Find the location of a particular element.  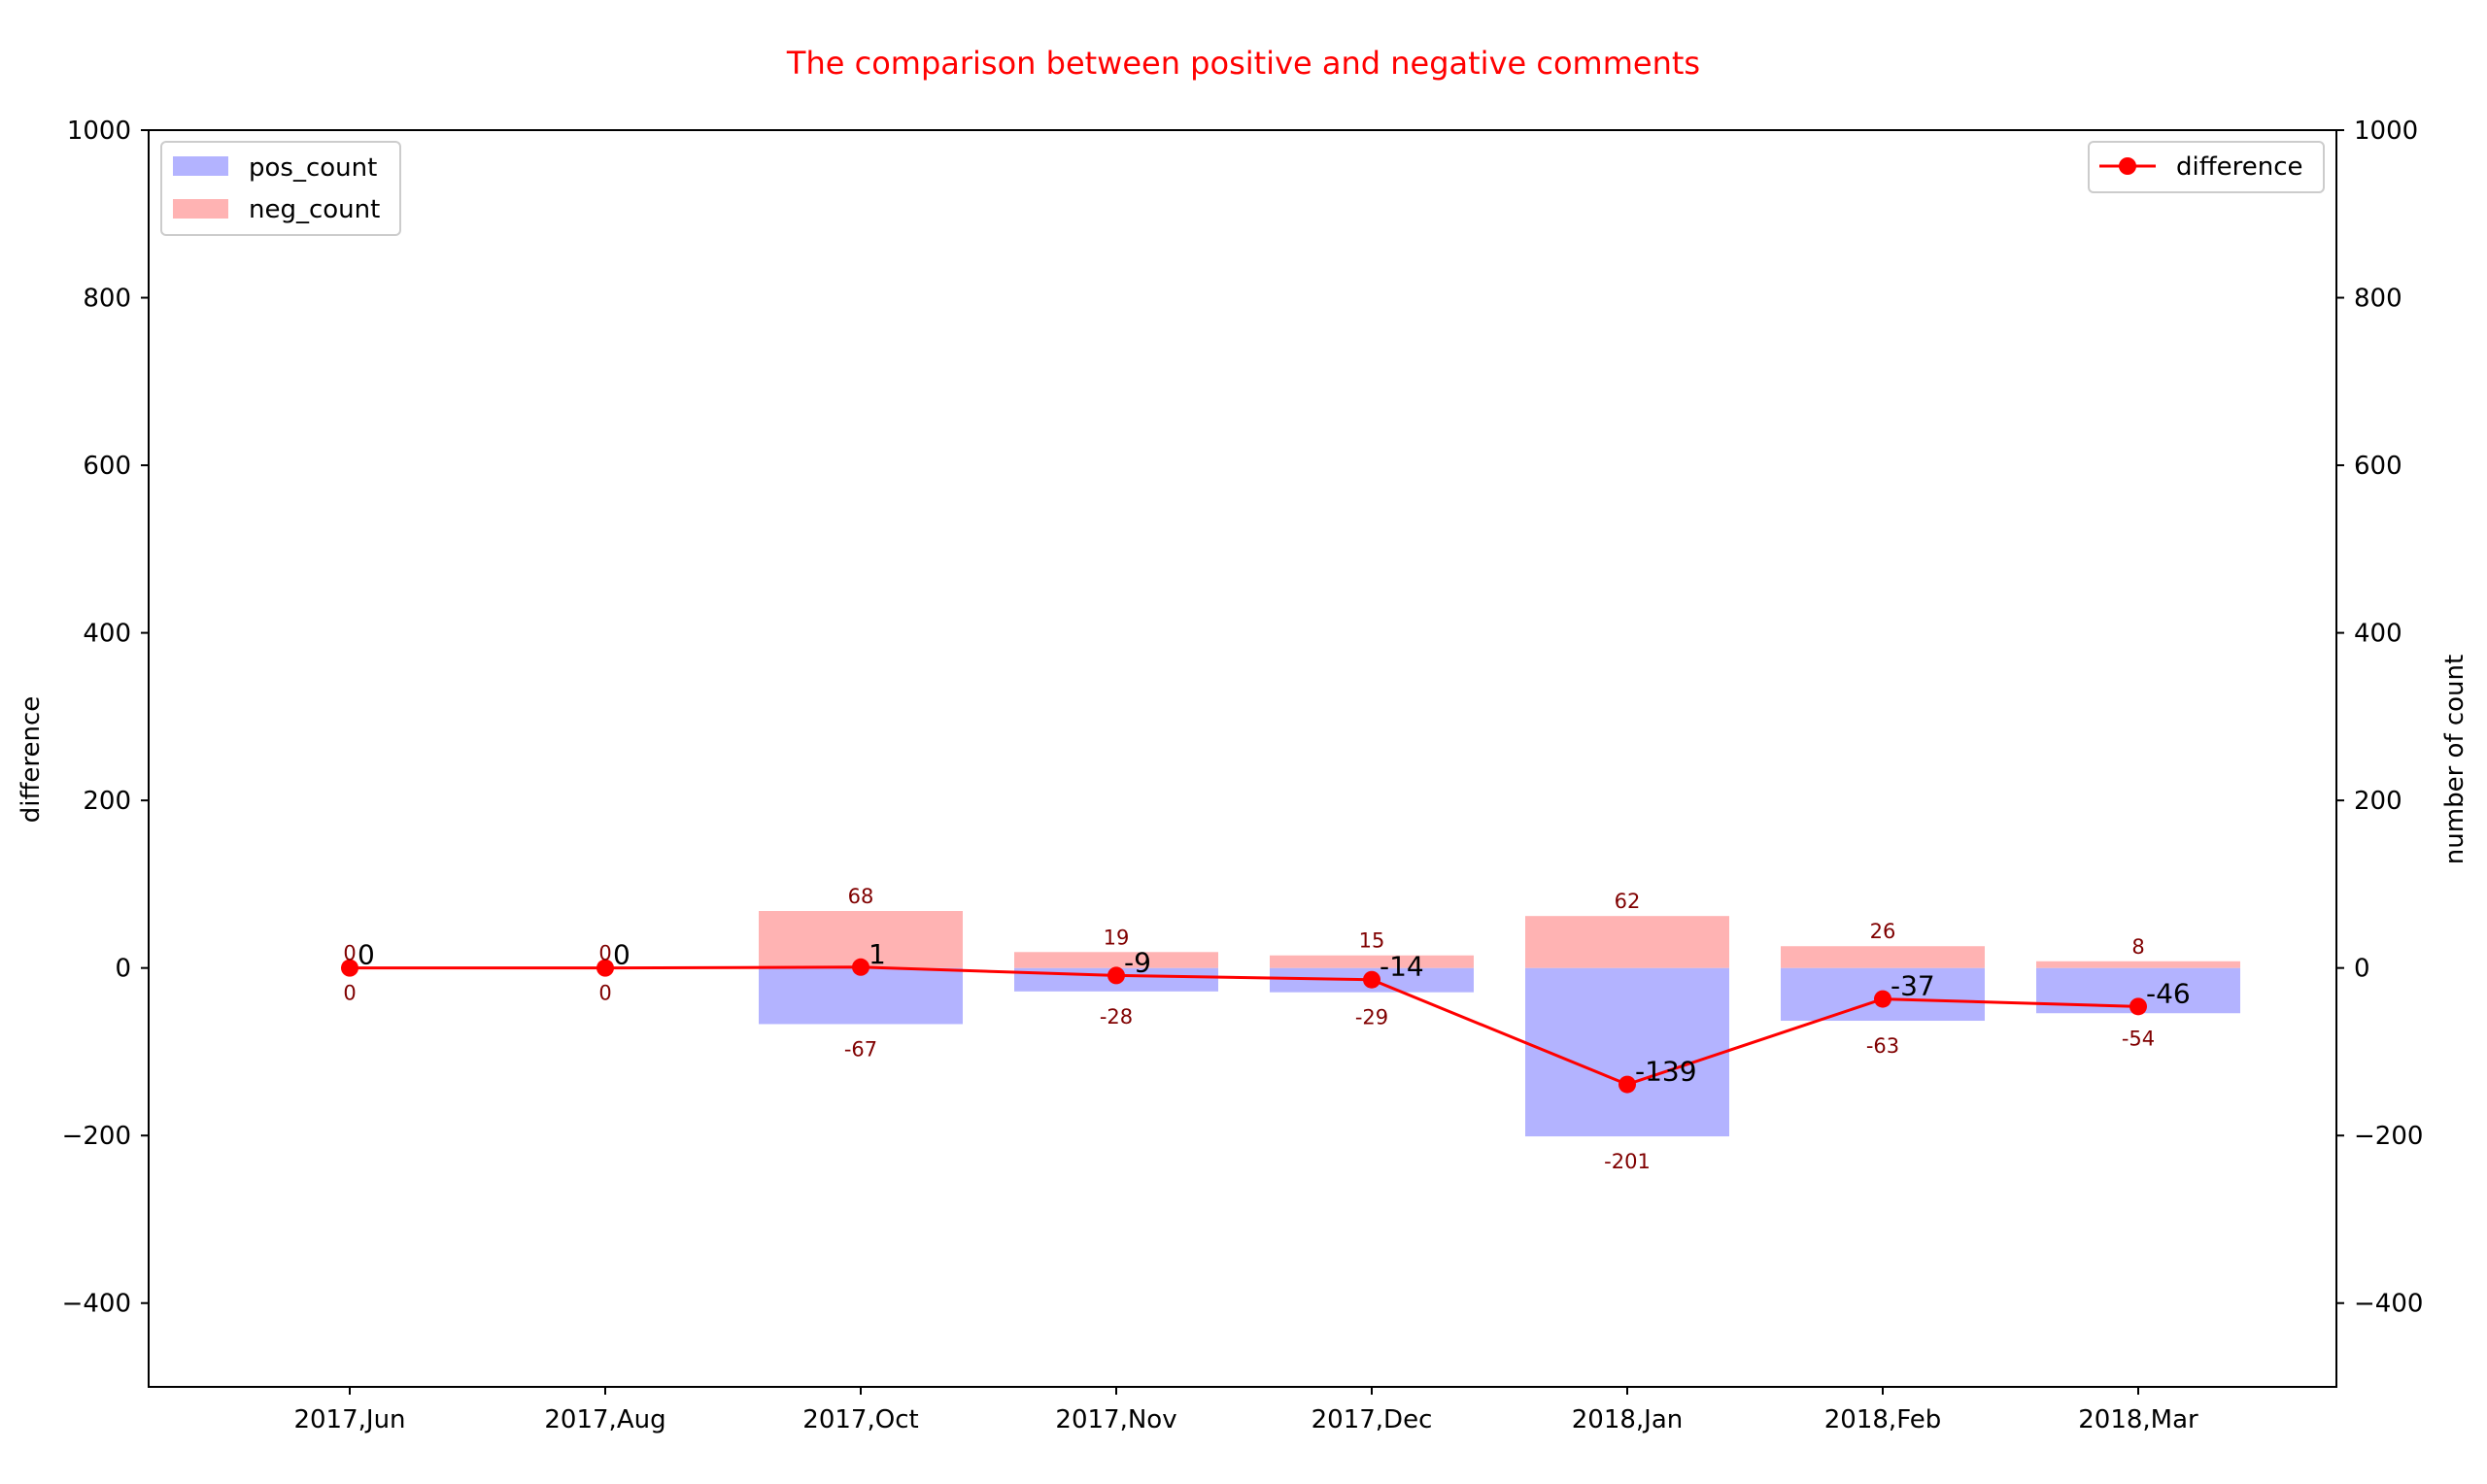

right-tick-label: 0 is located at coordinates (2362, 969).